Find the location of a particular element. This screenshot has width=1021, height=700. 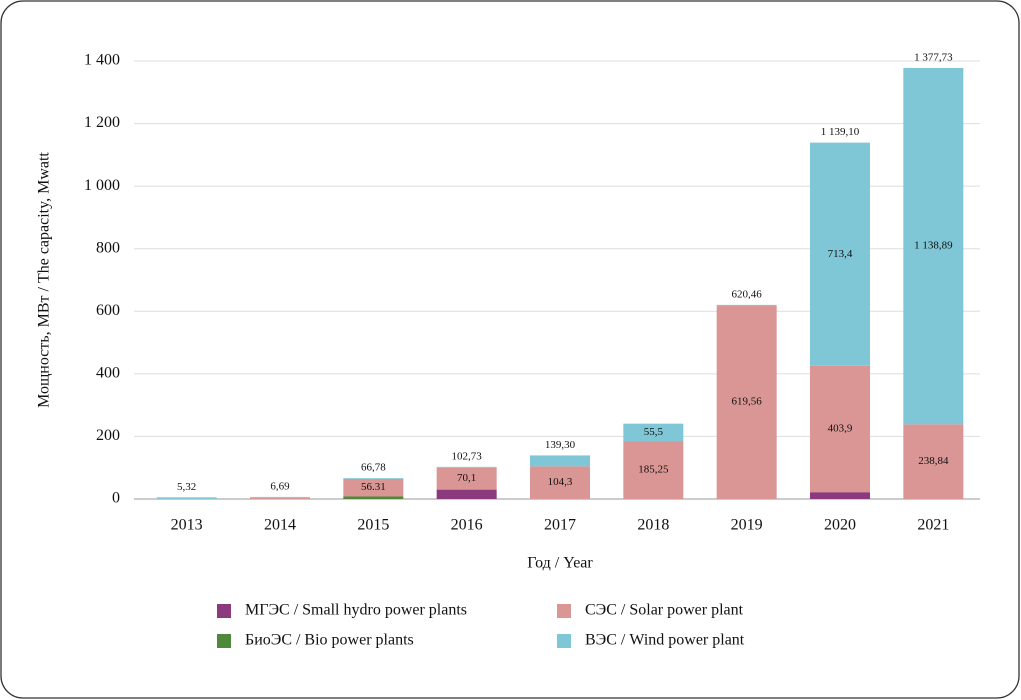

y-tick-label: 1 000 is located at coordinates (102, 185).